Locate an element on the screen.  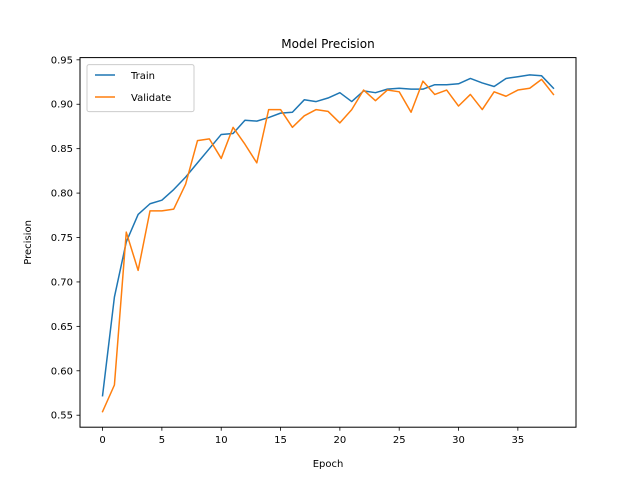
y-tick-label: 0.70 is located at coordinates (62, 282).